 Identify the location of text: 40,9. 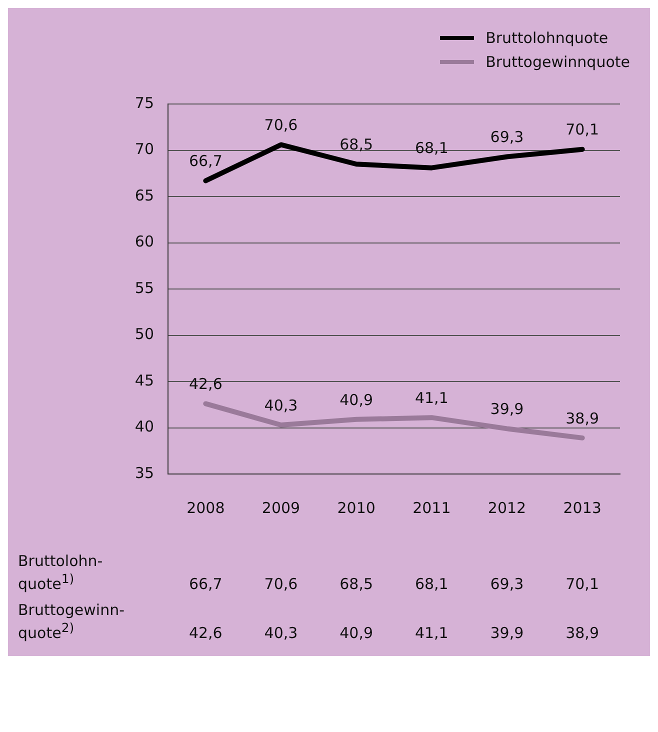
(357, 399).